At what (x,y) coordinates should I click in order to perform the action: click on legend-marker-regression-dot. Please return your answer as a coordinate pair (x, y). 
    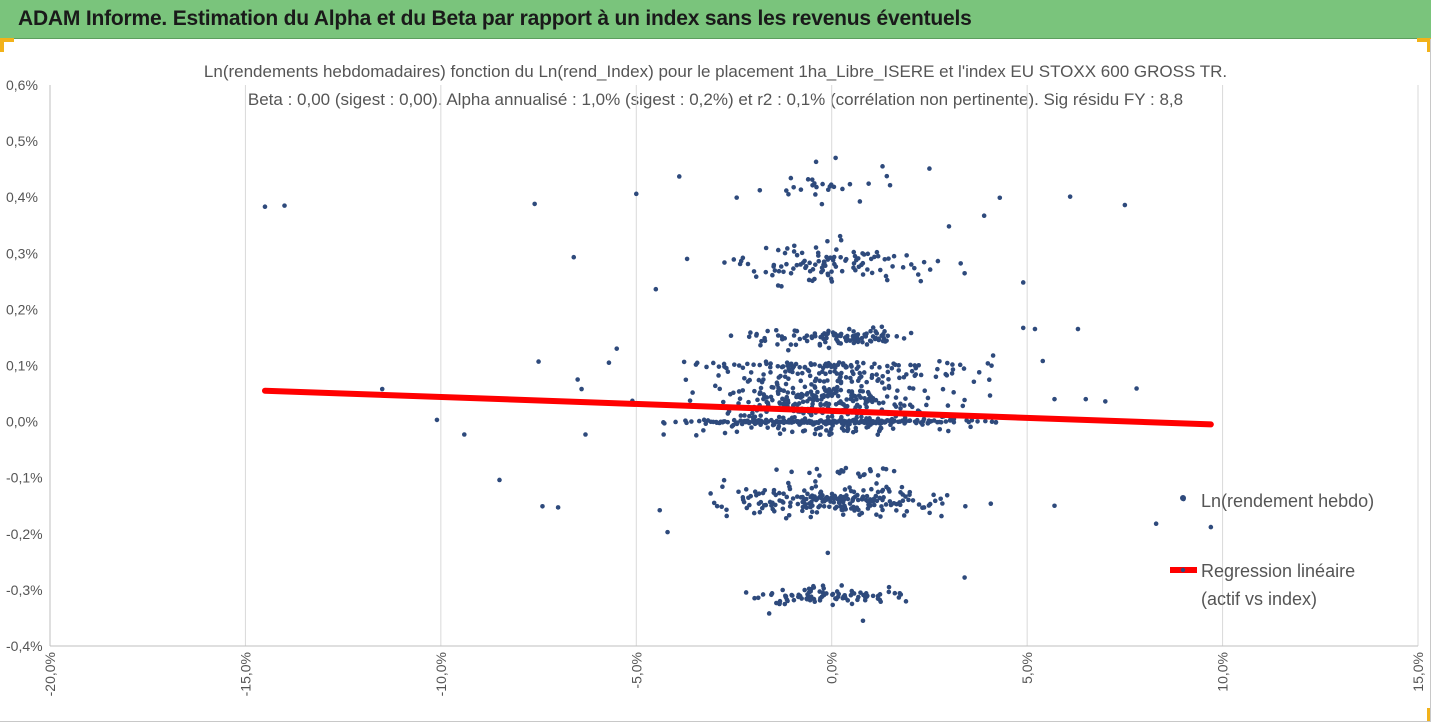
    Looking at the image, I should click on (1183, 570).